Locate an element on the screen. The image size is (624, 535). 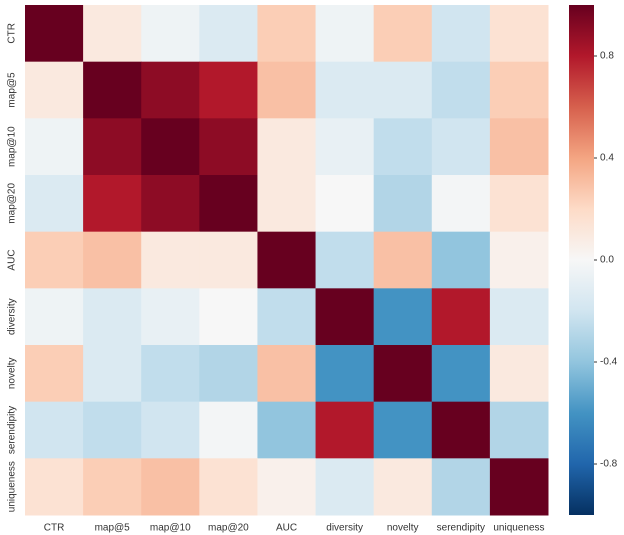
y-tick-label: CTR is located at coordinates (12, 33).